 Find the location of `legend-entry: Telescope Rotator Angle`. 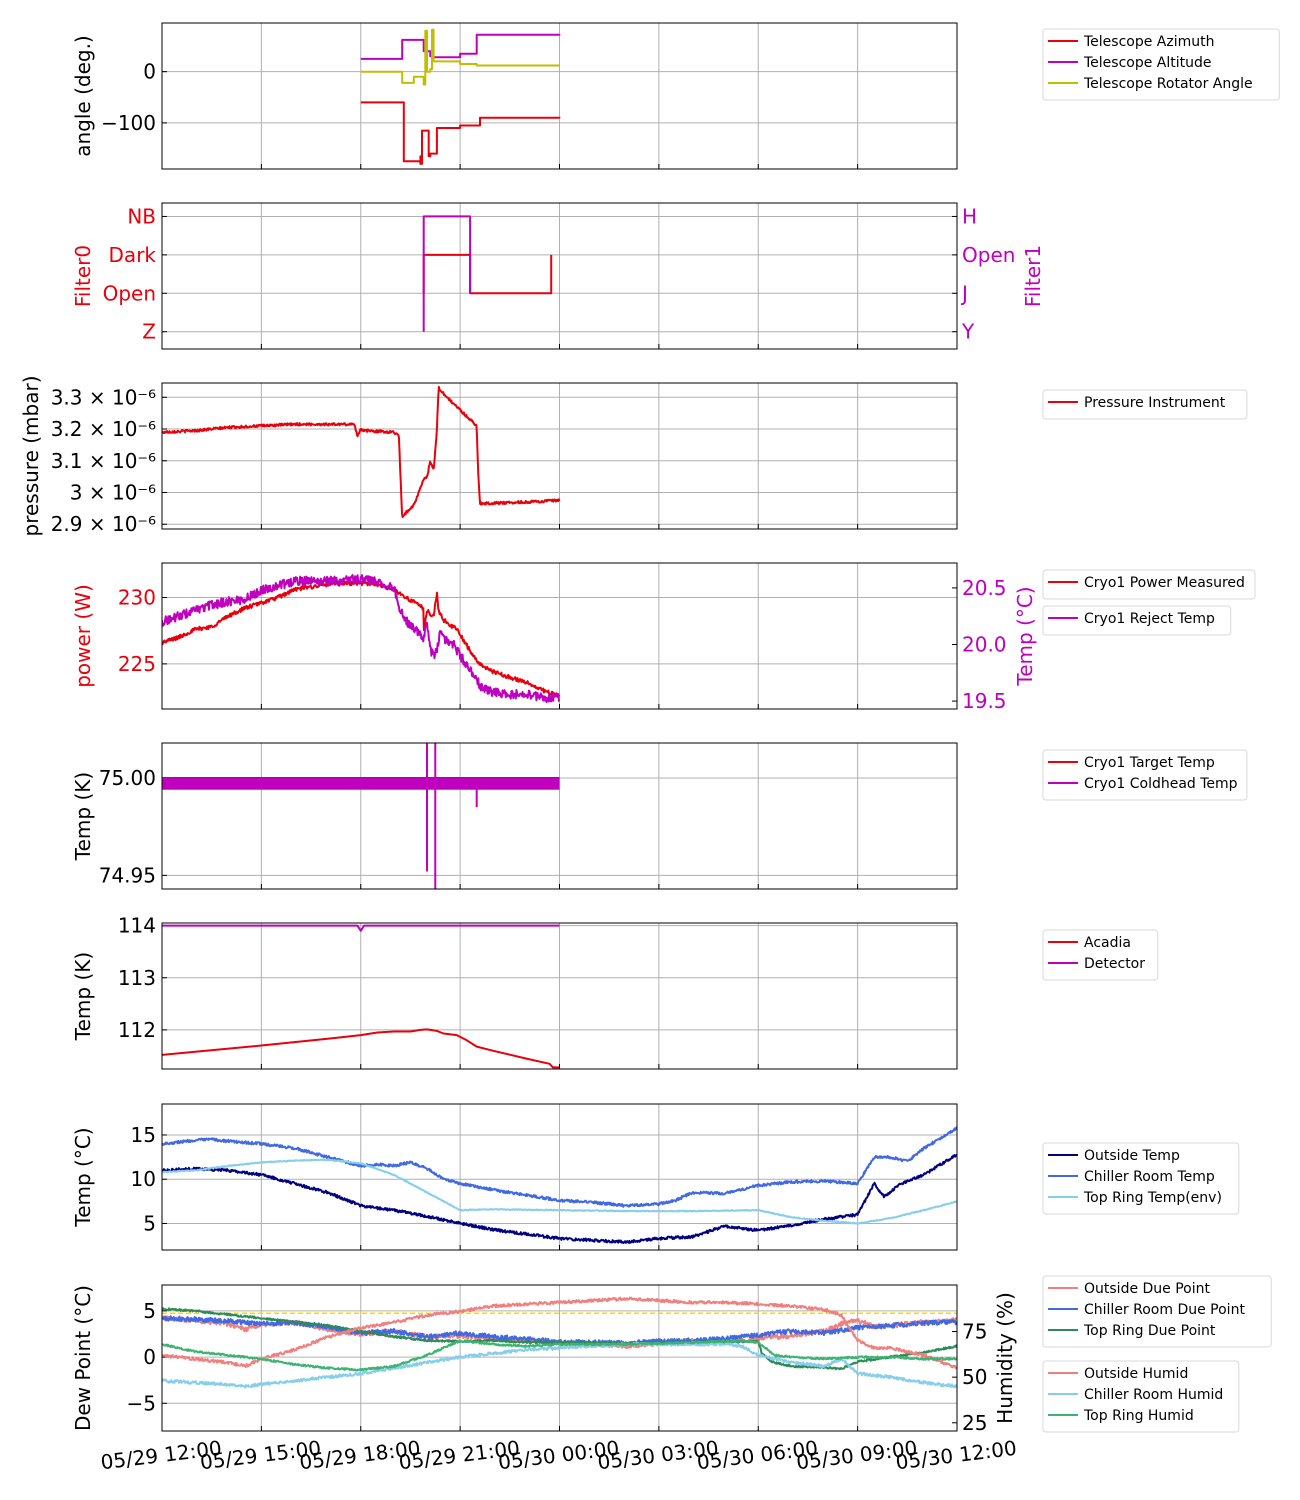

legend-entry: Telescope Rotator Angle is located at coordinates (1168, 84).